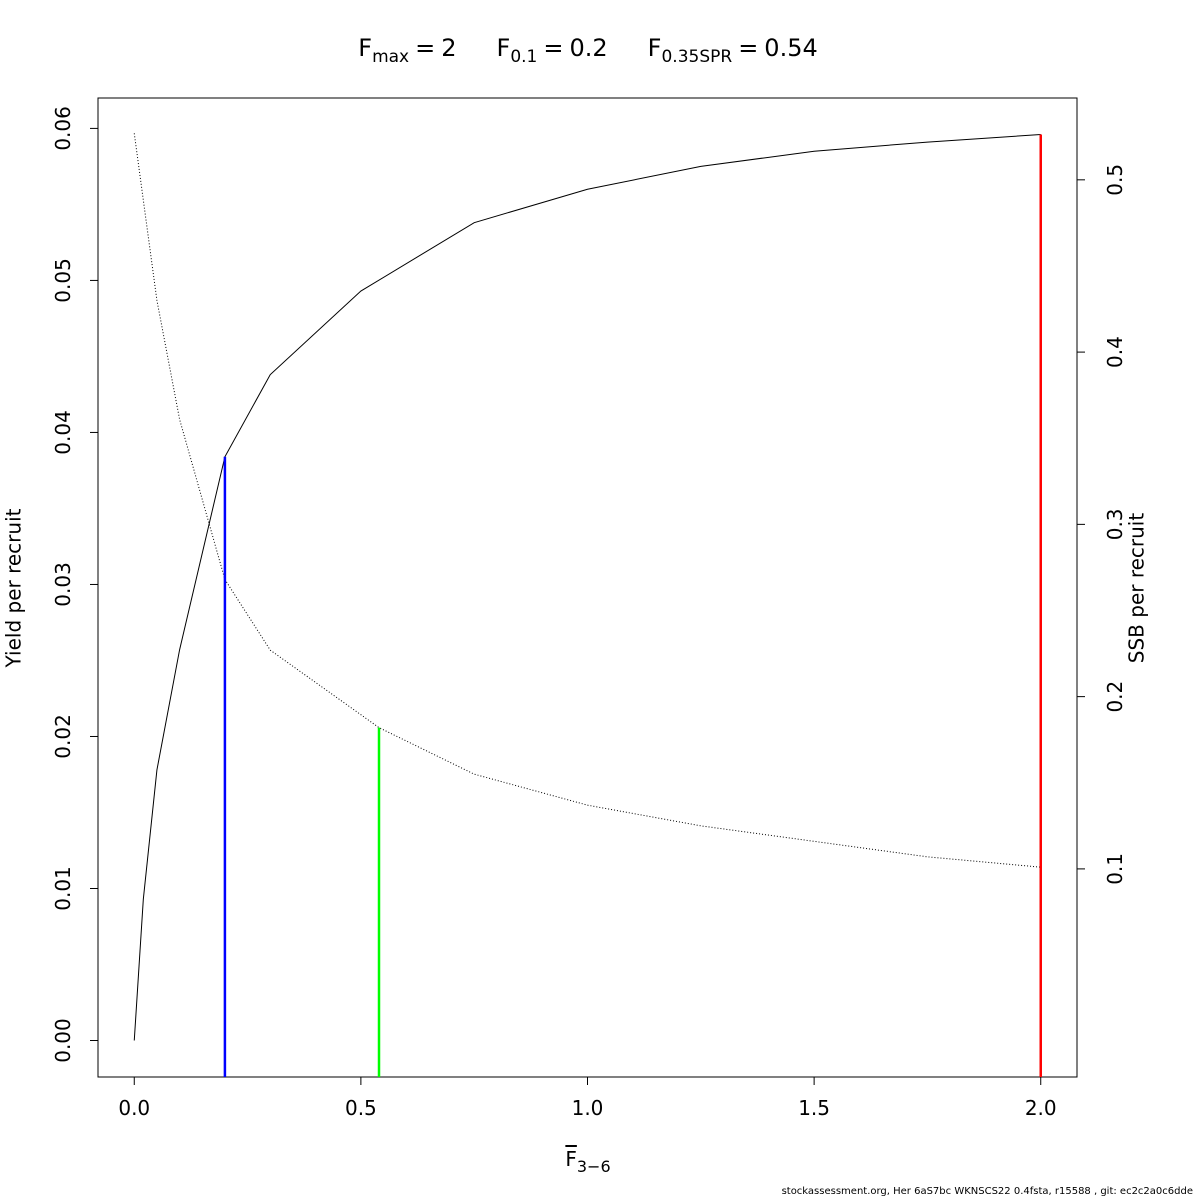 The image size is (1200, 1200). Describe the element at coordinates (571, 1159) in the screenshot. I see `x-label-symbol: F` at that location.